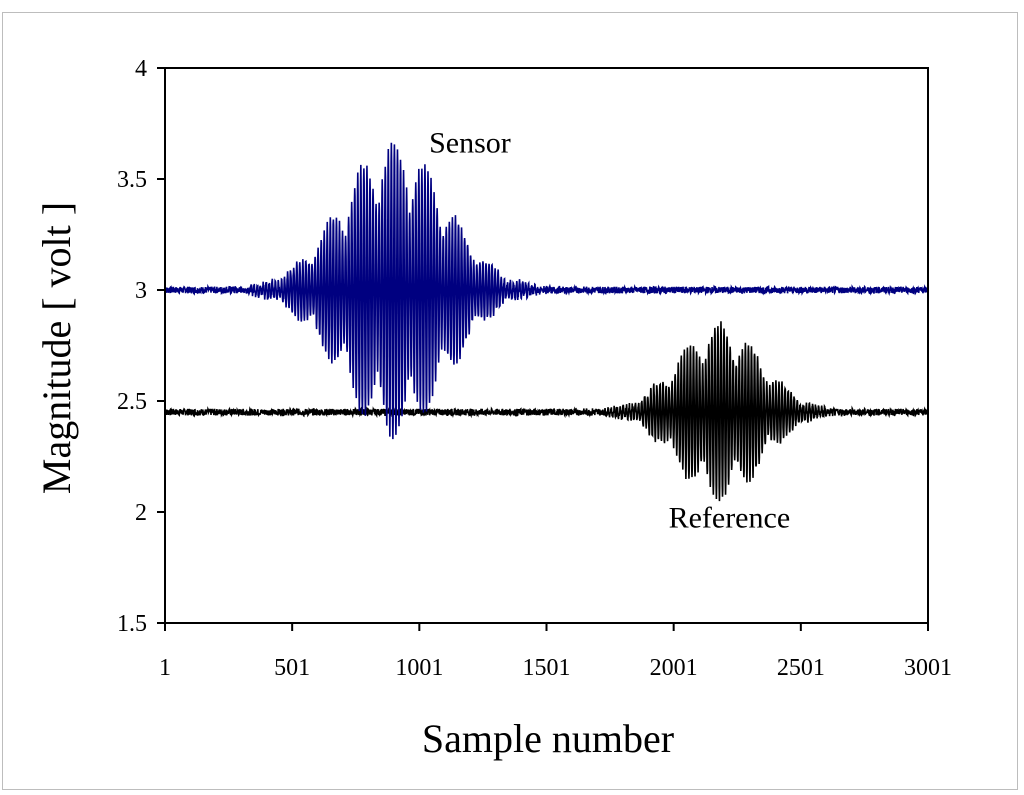 This screenshot has width=1024, height=795. I want to click on y-tick-label: 1.5, so click(132, 624).